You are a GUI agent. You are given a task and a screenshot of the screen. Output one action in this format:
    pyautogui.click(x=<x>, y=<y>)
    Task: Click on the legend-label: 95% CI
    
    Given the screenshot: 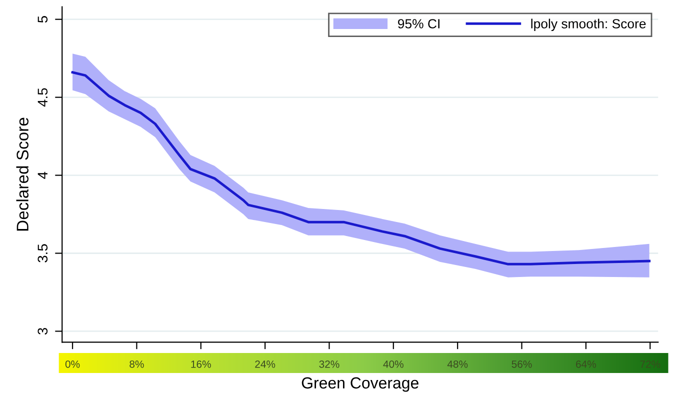 What is the action you would take?
    pyautogui.click(x=419, y=23)
    